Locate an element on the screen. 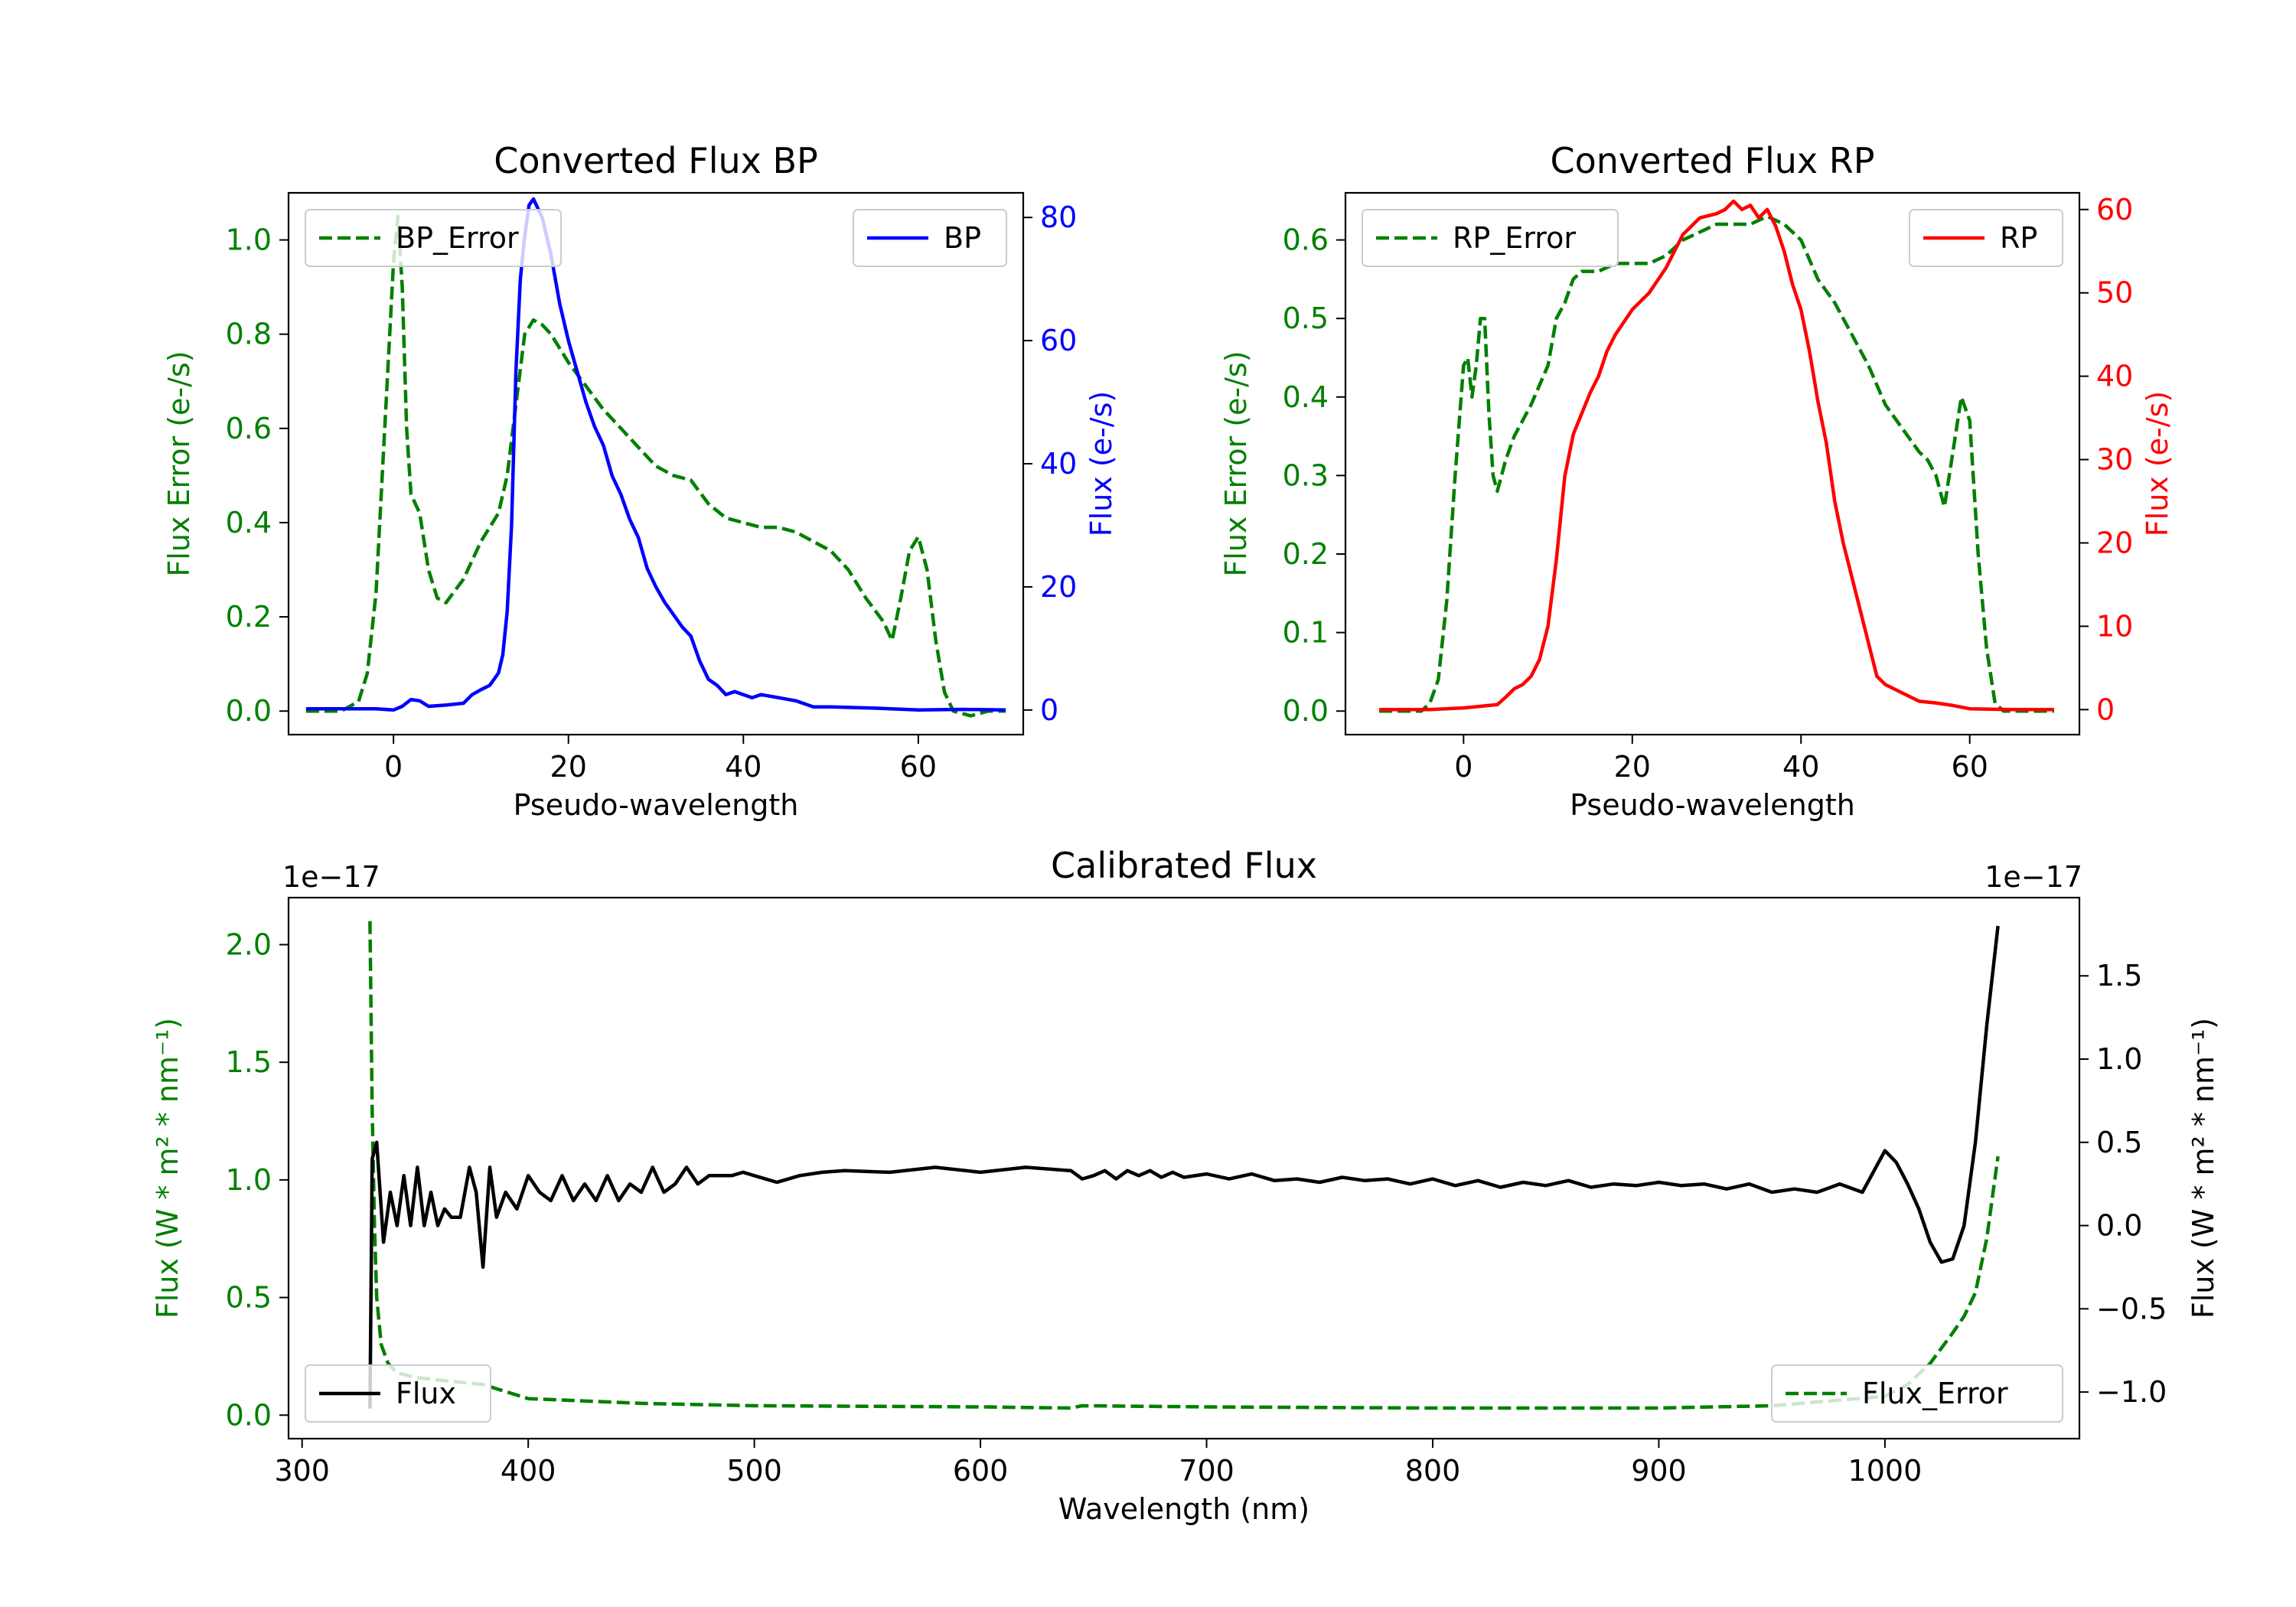 This screenshot has width=2296, height=1607. series-bp-error is located at coordinates (655, 466).